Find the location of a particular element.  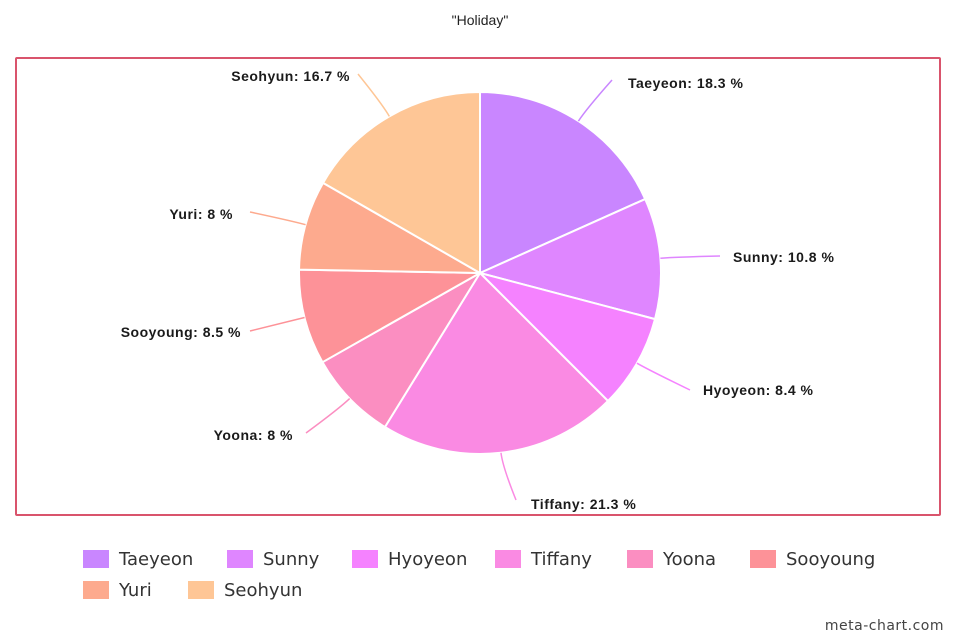

legend-item-tiffany: Tiffany is located at coordinates (543, 559).